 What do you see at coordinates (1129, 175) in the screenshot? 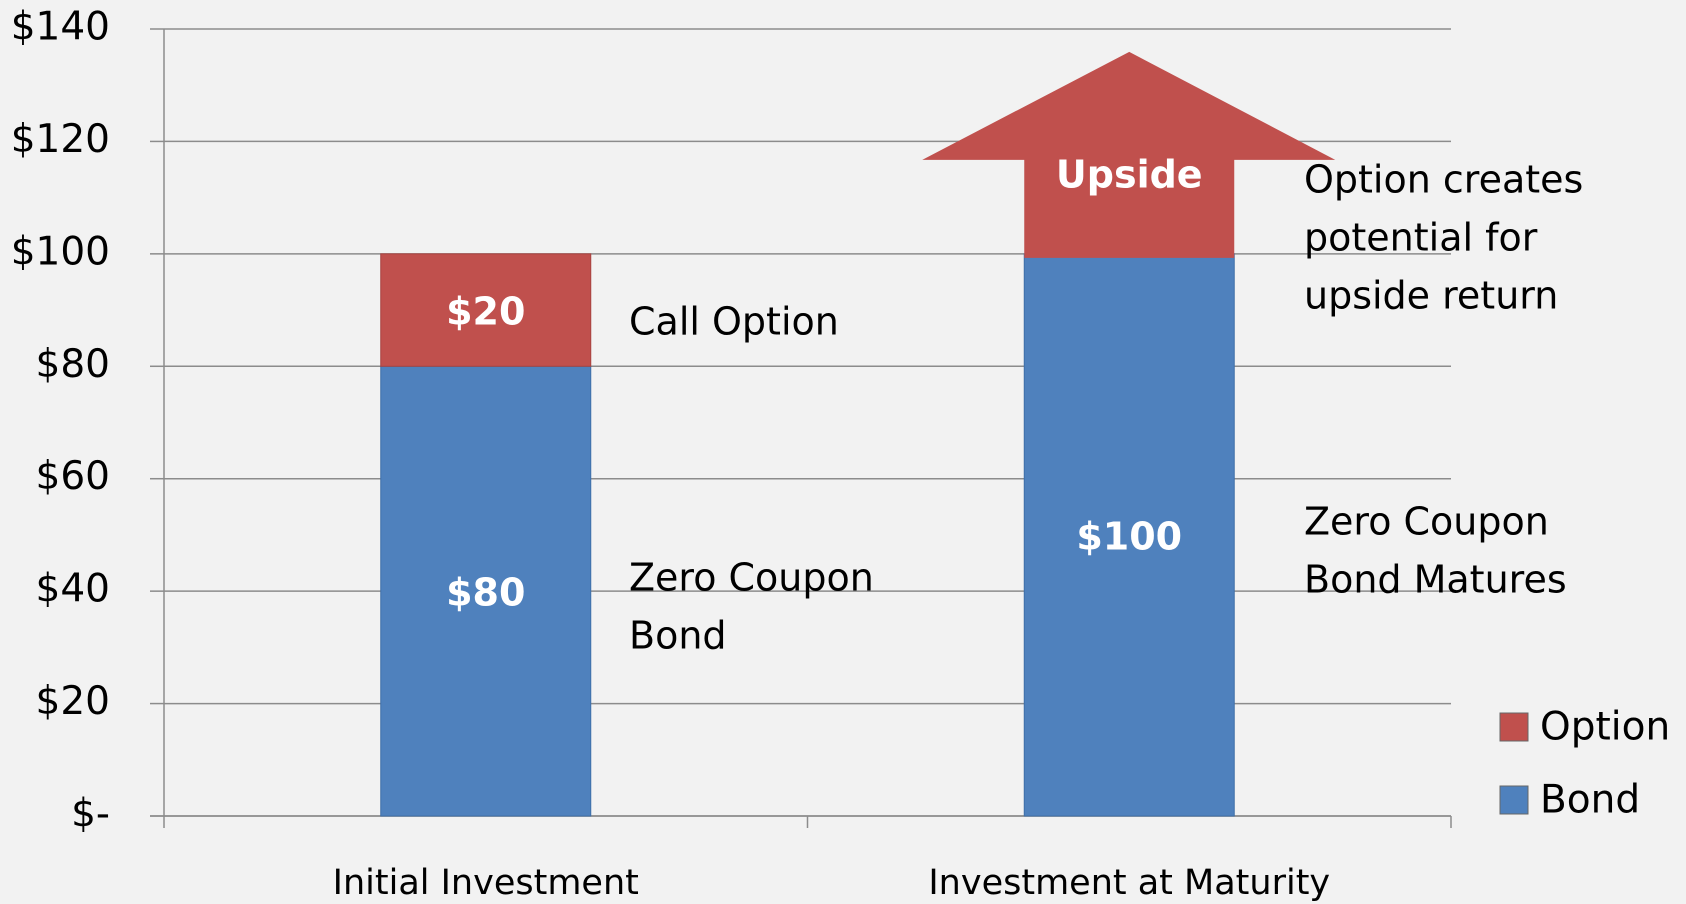
I see `upside-label: Upside` at bounding box center [1129, 175].